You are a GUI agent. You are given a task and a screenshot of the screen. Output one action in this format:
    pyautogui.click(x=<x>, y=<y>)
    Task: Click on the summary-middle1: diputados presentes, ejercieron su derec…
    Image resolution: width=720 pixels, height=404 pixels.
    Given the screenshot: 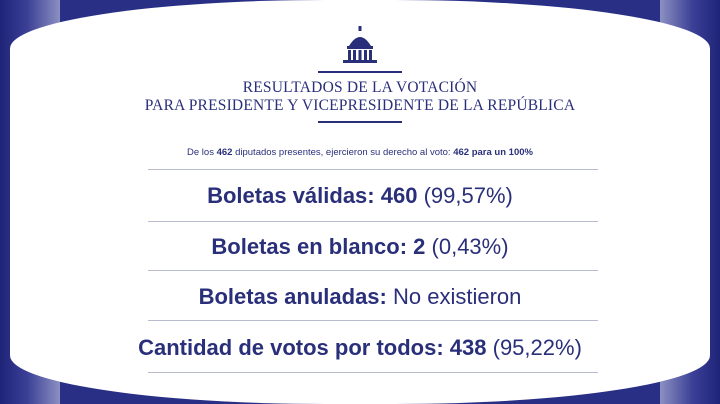 What is the action you would take?
    pyautogui.click(x=343, y=152)
    